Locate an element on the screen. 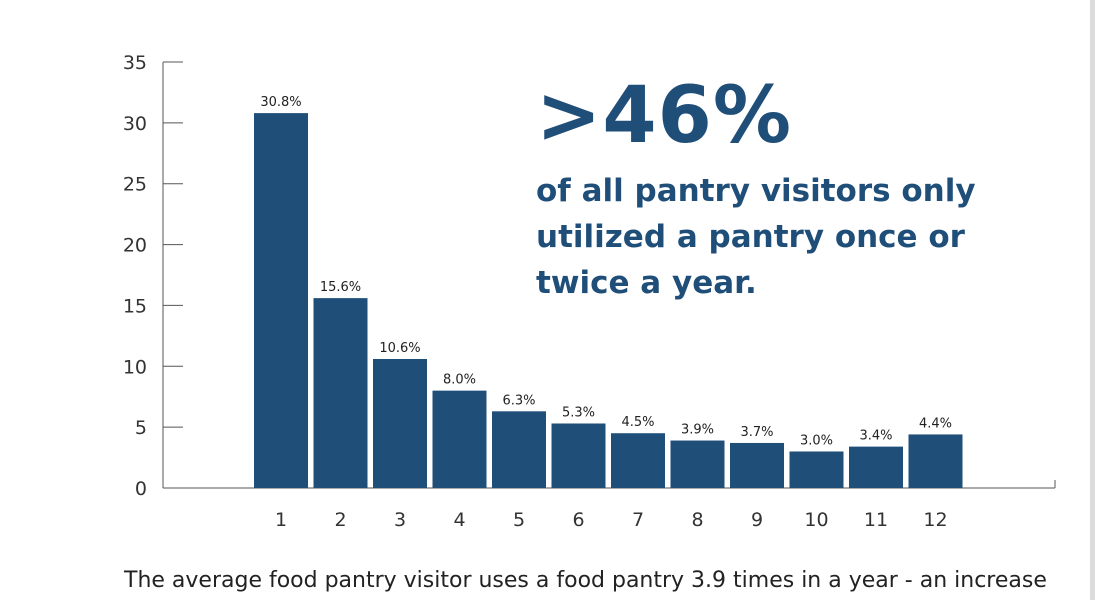  y-tick-label: 20 is located at coordinates (135, 246).